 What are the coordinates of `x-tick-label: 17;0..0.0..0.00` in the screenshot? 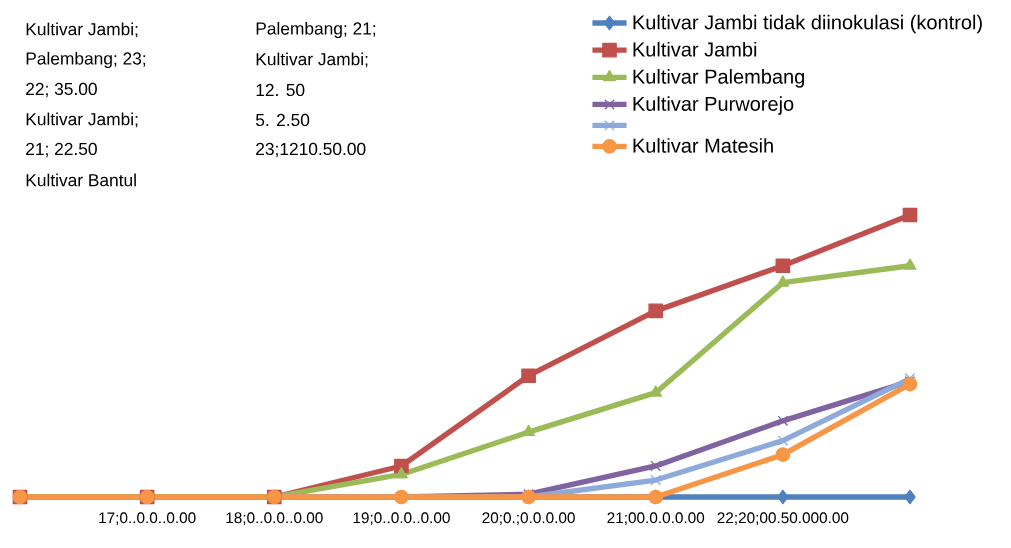 It's located at (147, 519).